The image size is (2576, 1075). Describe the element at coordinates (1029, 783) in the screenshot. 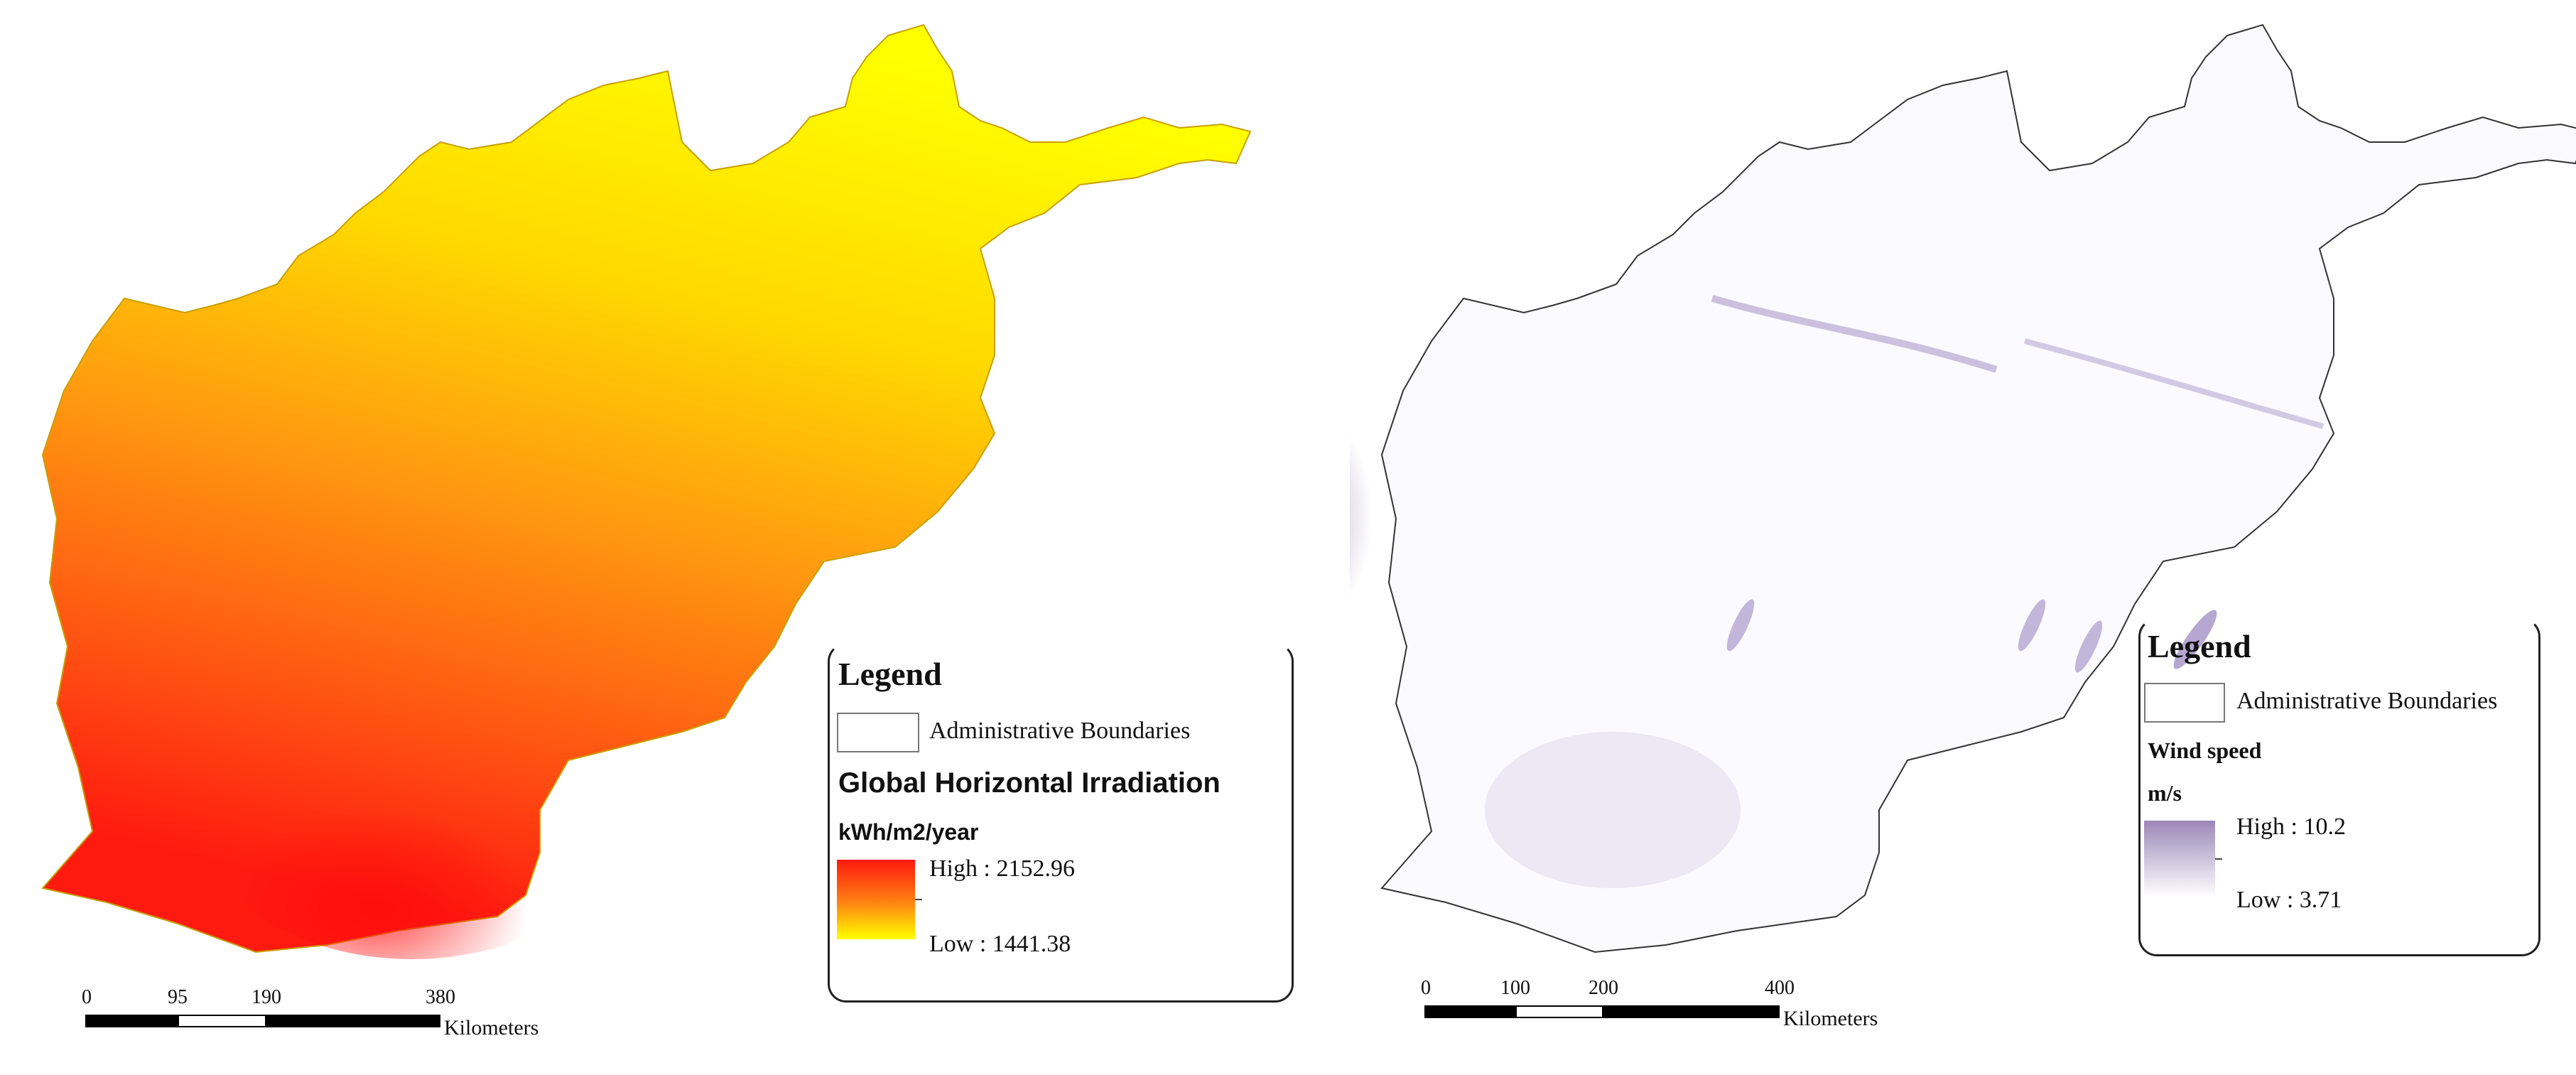

I see `ghi-layer-name: Global Horizontal Irradiation` at that location.